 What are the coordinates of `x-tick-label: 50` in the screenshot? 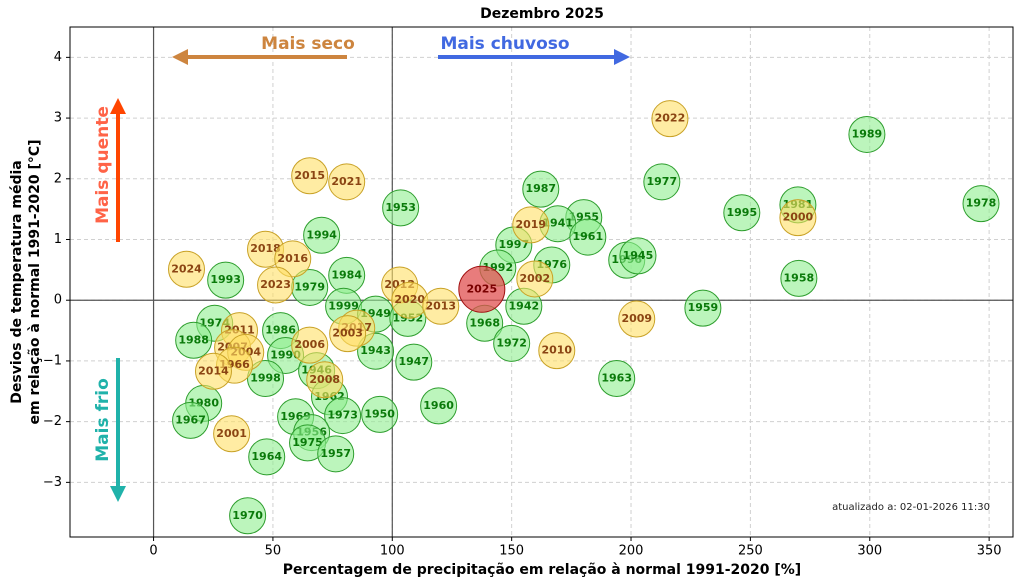 It's located at (273, 551).